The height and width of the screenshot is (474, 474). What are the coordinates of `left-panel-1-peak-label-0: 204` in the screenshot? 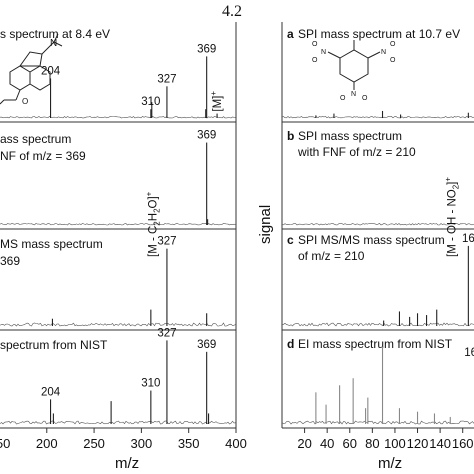 It's located at (51, 71).